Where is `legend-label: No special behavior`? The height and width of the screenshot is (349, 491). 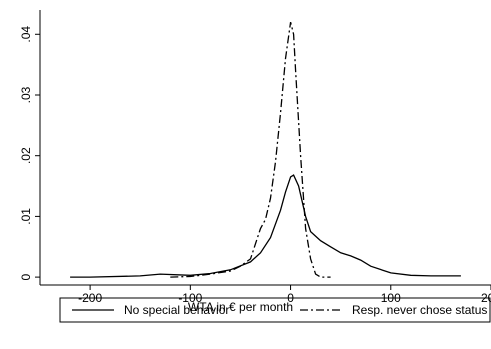 legend-label: No special behavior is located at coordinates (176, 310).